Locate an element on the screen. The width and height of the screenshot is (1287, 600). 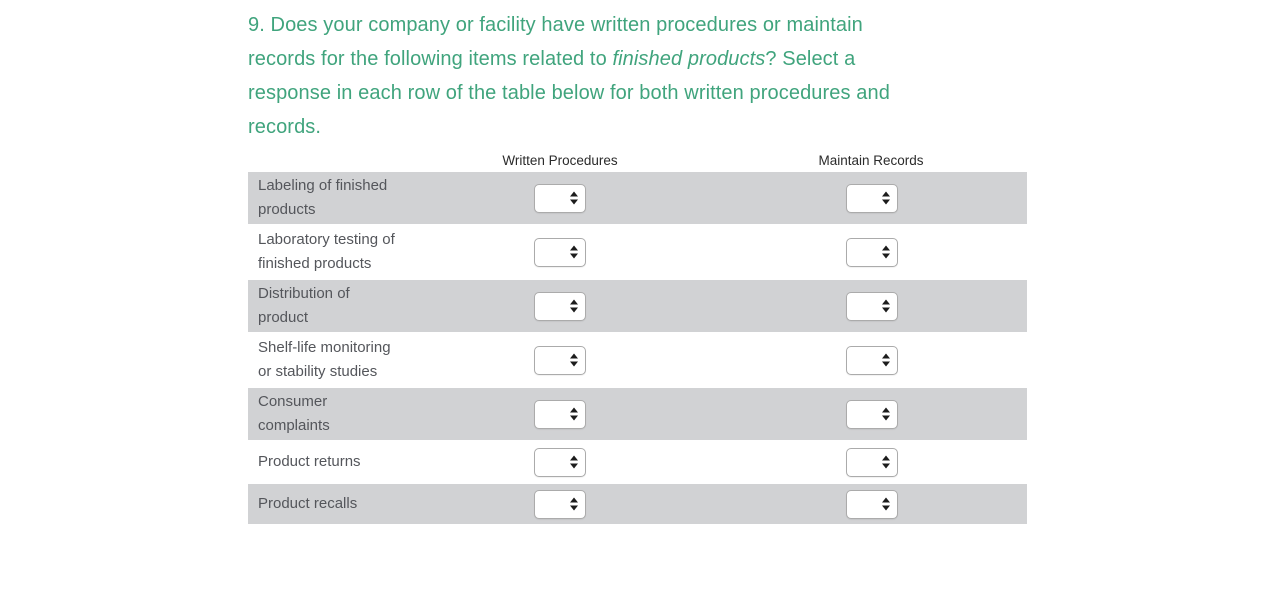
table-header-row: Written Procedures Maintain Records is located at coordinates (637, 160).